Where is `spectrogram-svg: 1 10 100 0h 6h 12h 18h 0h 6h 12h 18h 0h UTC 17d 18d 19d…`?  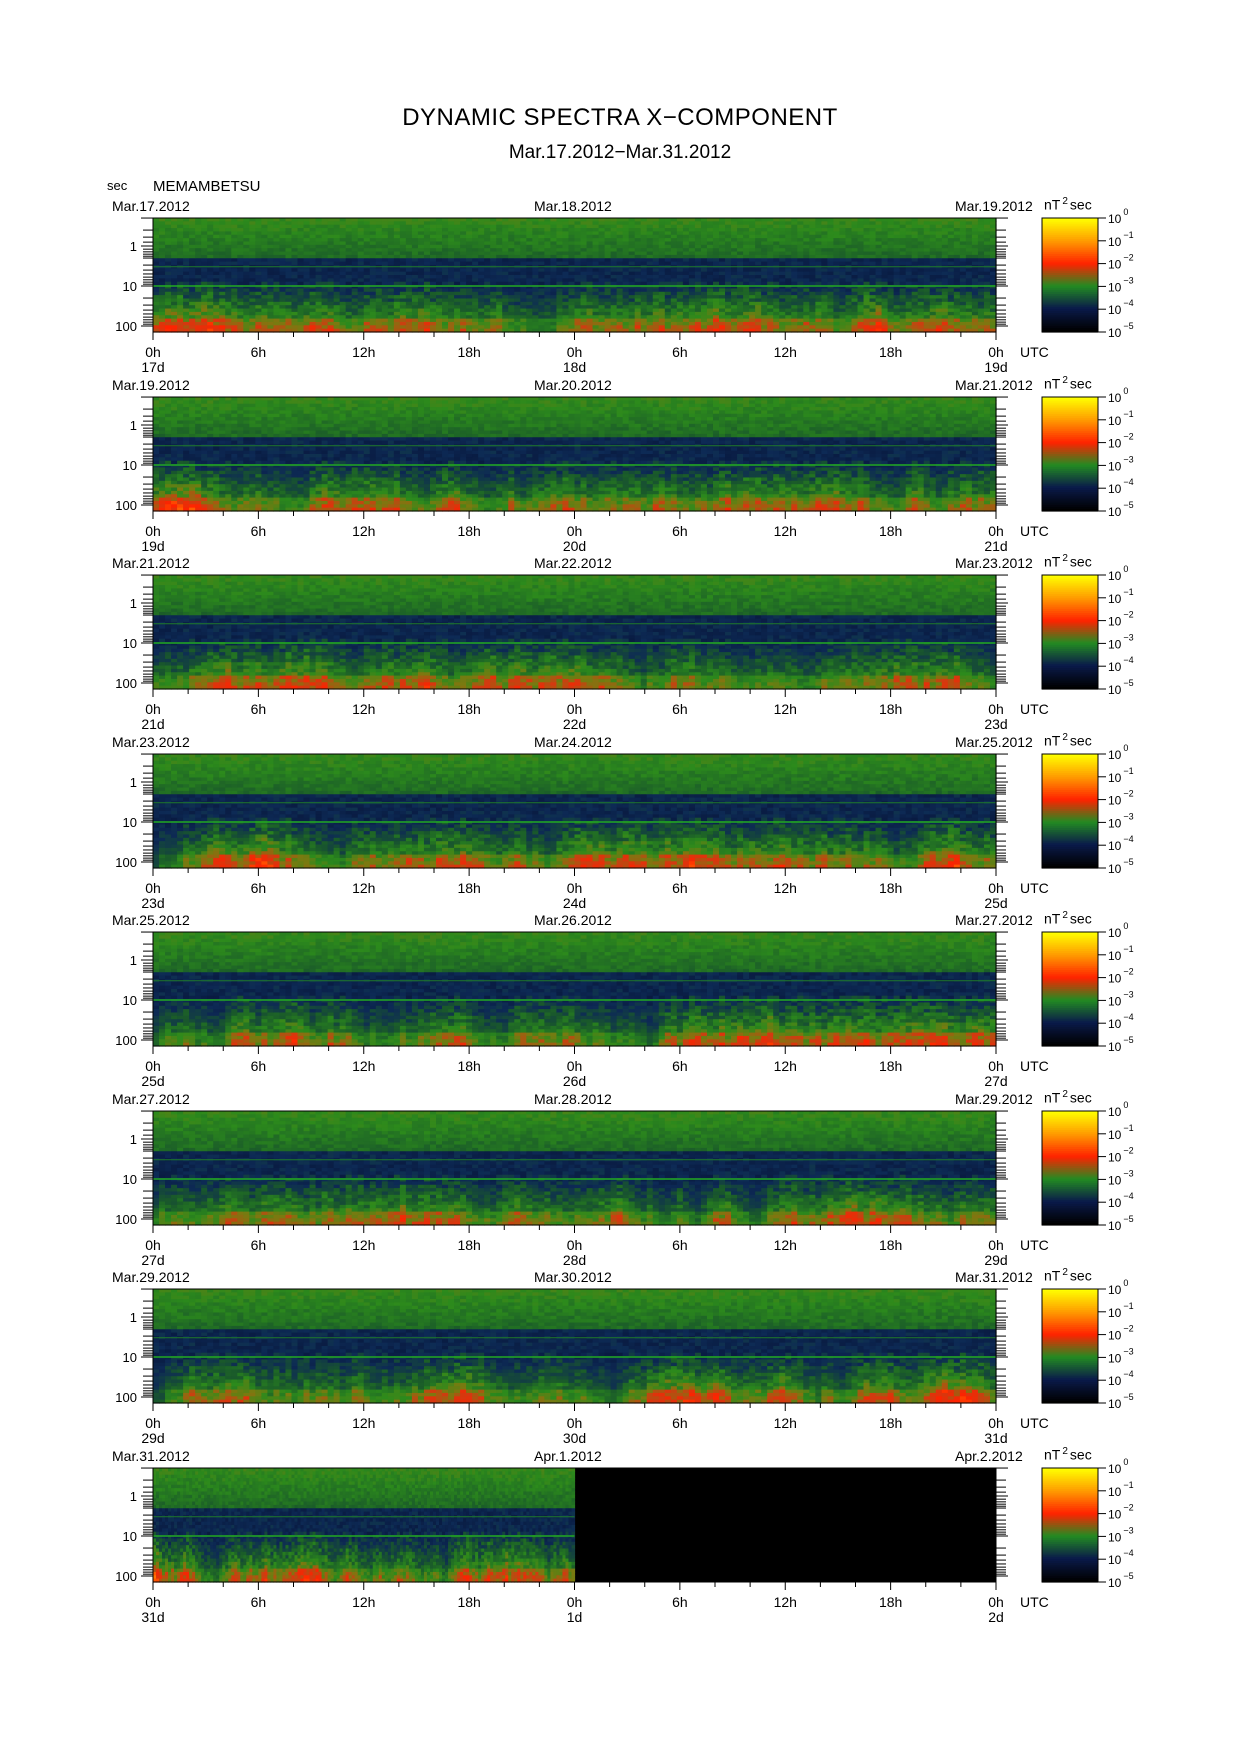 spectrogram-svg: 1 10 100 0h 6h 12h 18h 0h 6h 12h 18h 0h UTC 17d 18d 19d… is located at coordinates (624, 291).